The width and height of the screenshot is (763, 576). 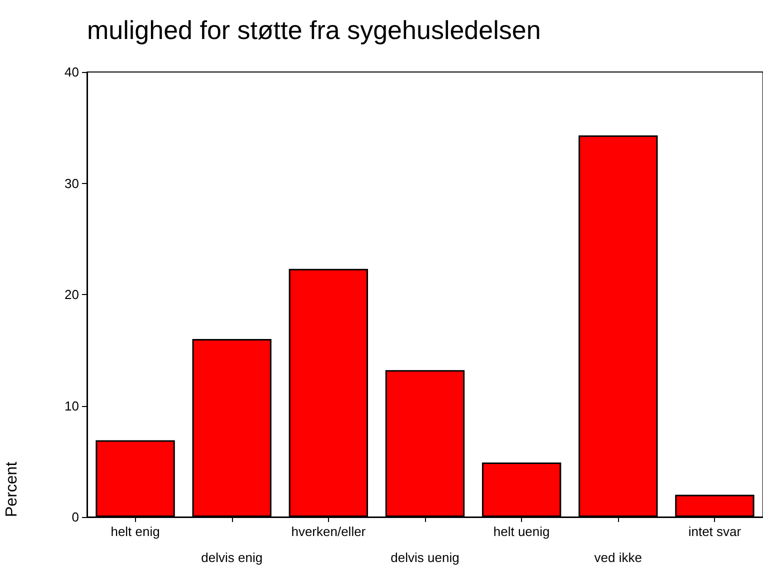 I want to click on chart-title: mulighed for støtte fra sygehusledelsen, so click(x=314, y=30).